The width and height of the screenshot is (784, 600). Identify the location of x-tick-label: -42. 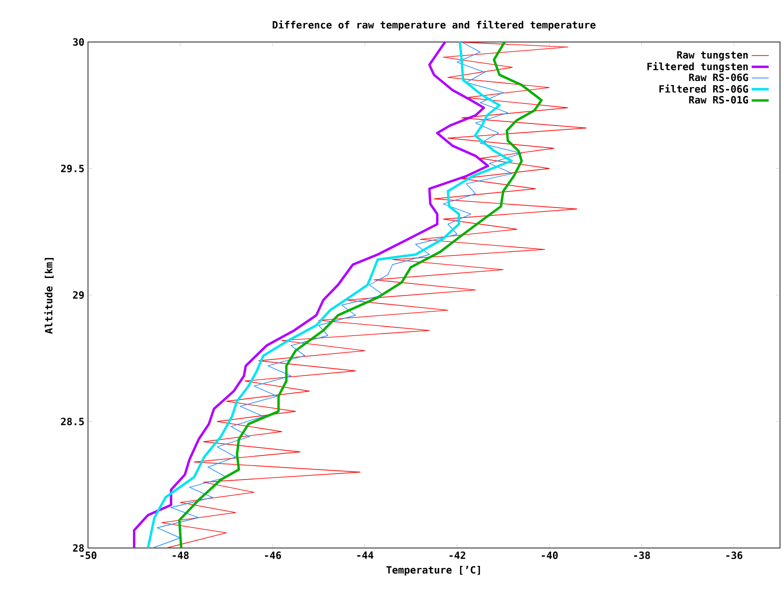
(458, 555).